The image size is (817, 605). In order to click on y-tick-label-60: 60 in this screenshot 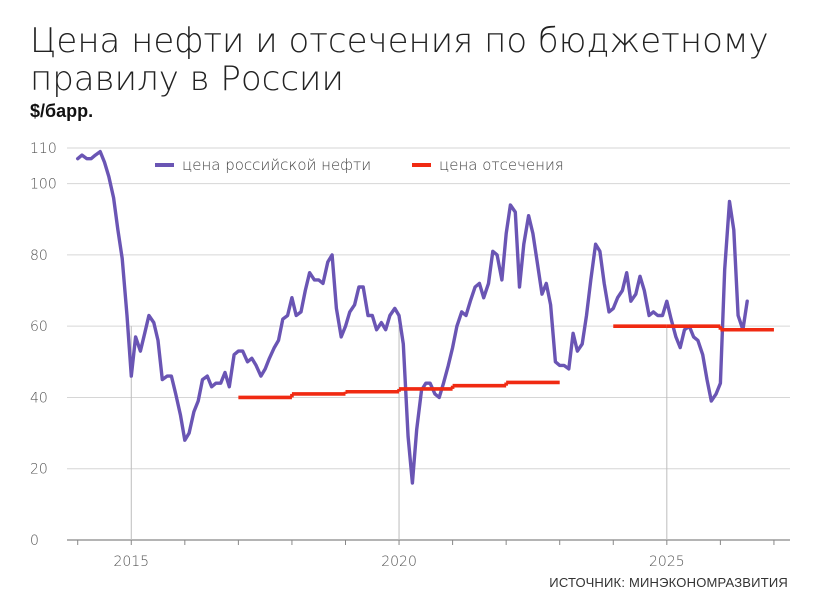, I will do `click(39, 327)`.